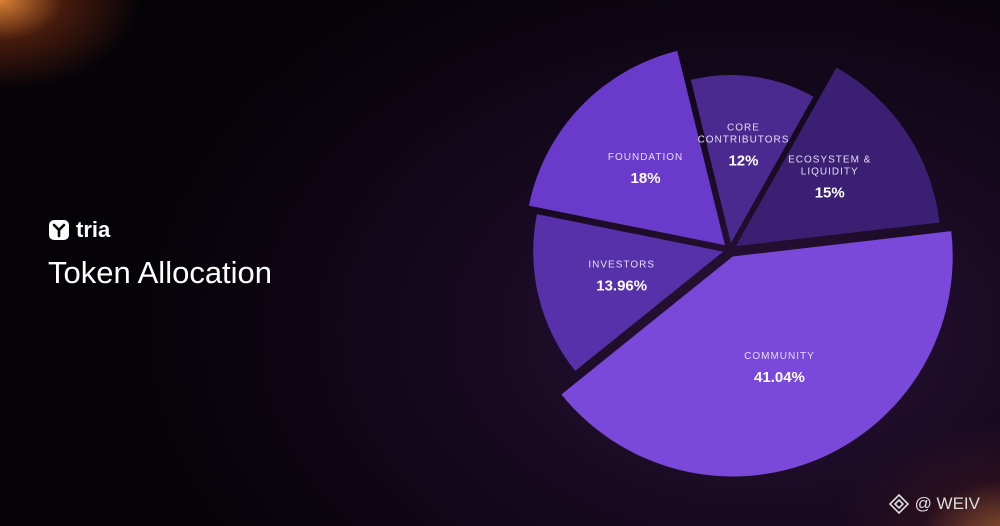 This screenshot has height=526, width=1000. I want to click on slice-value-label: 18%, so click(646, 178).